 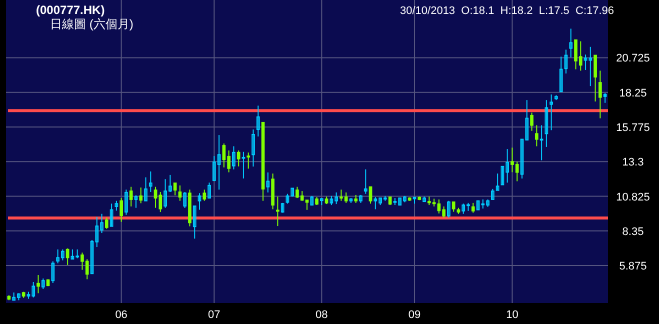 I want to click on y-tick-label: 18.25, so click(x=633, y=93).